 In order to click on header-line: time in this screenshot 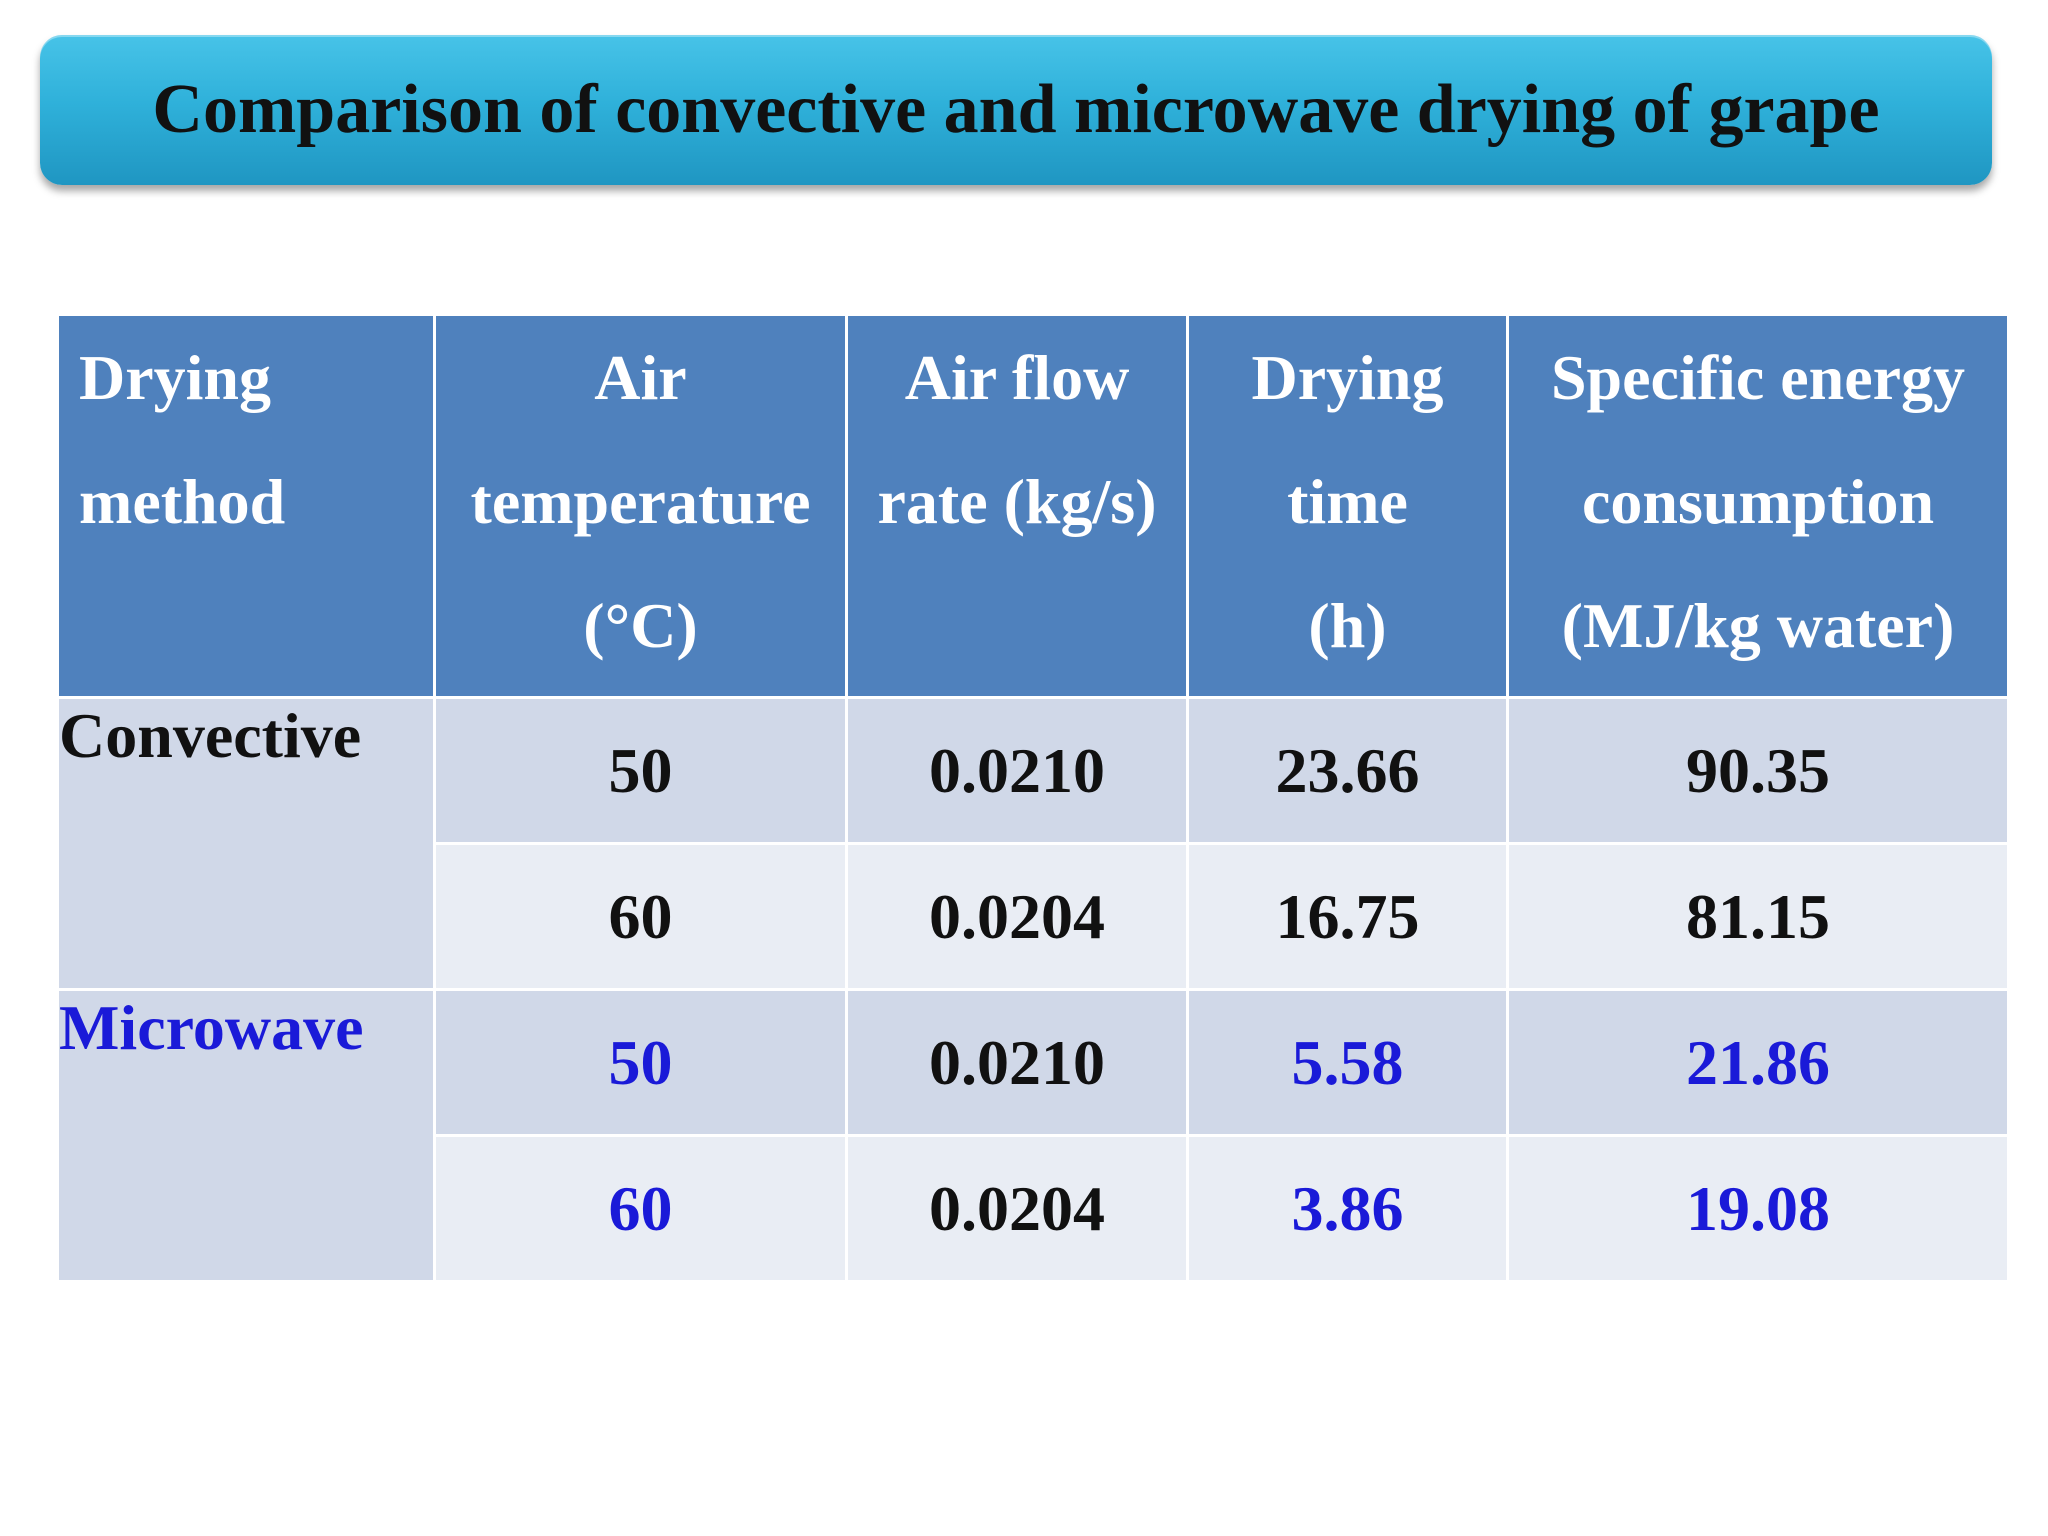, I will do `click(1347, 502)`.